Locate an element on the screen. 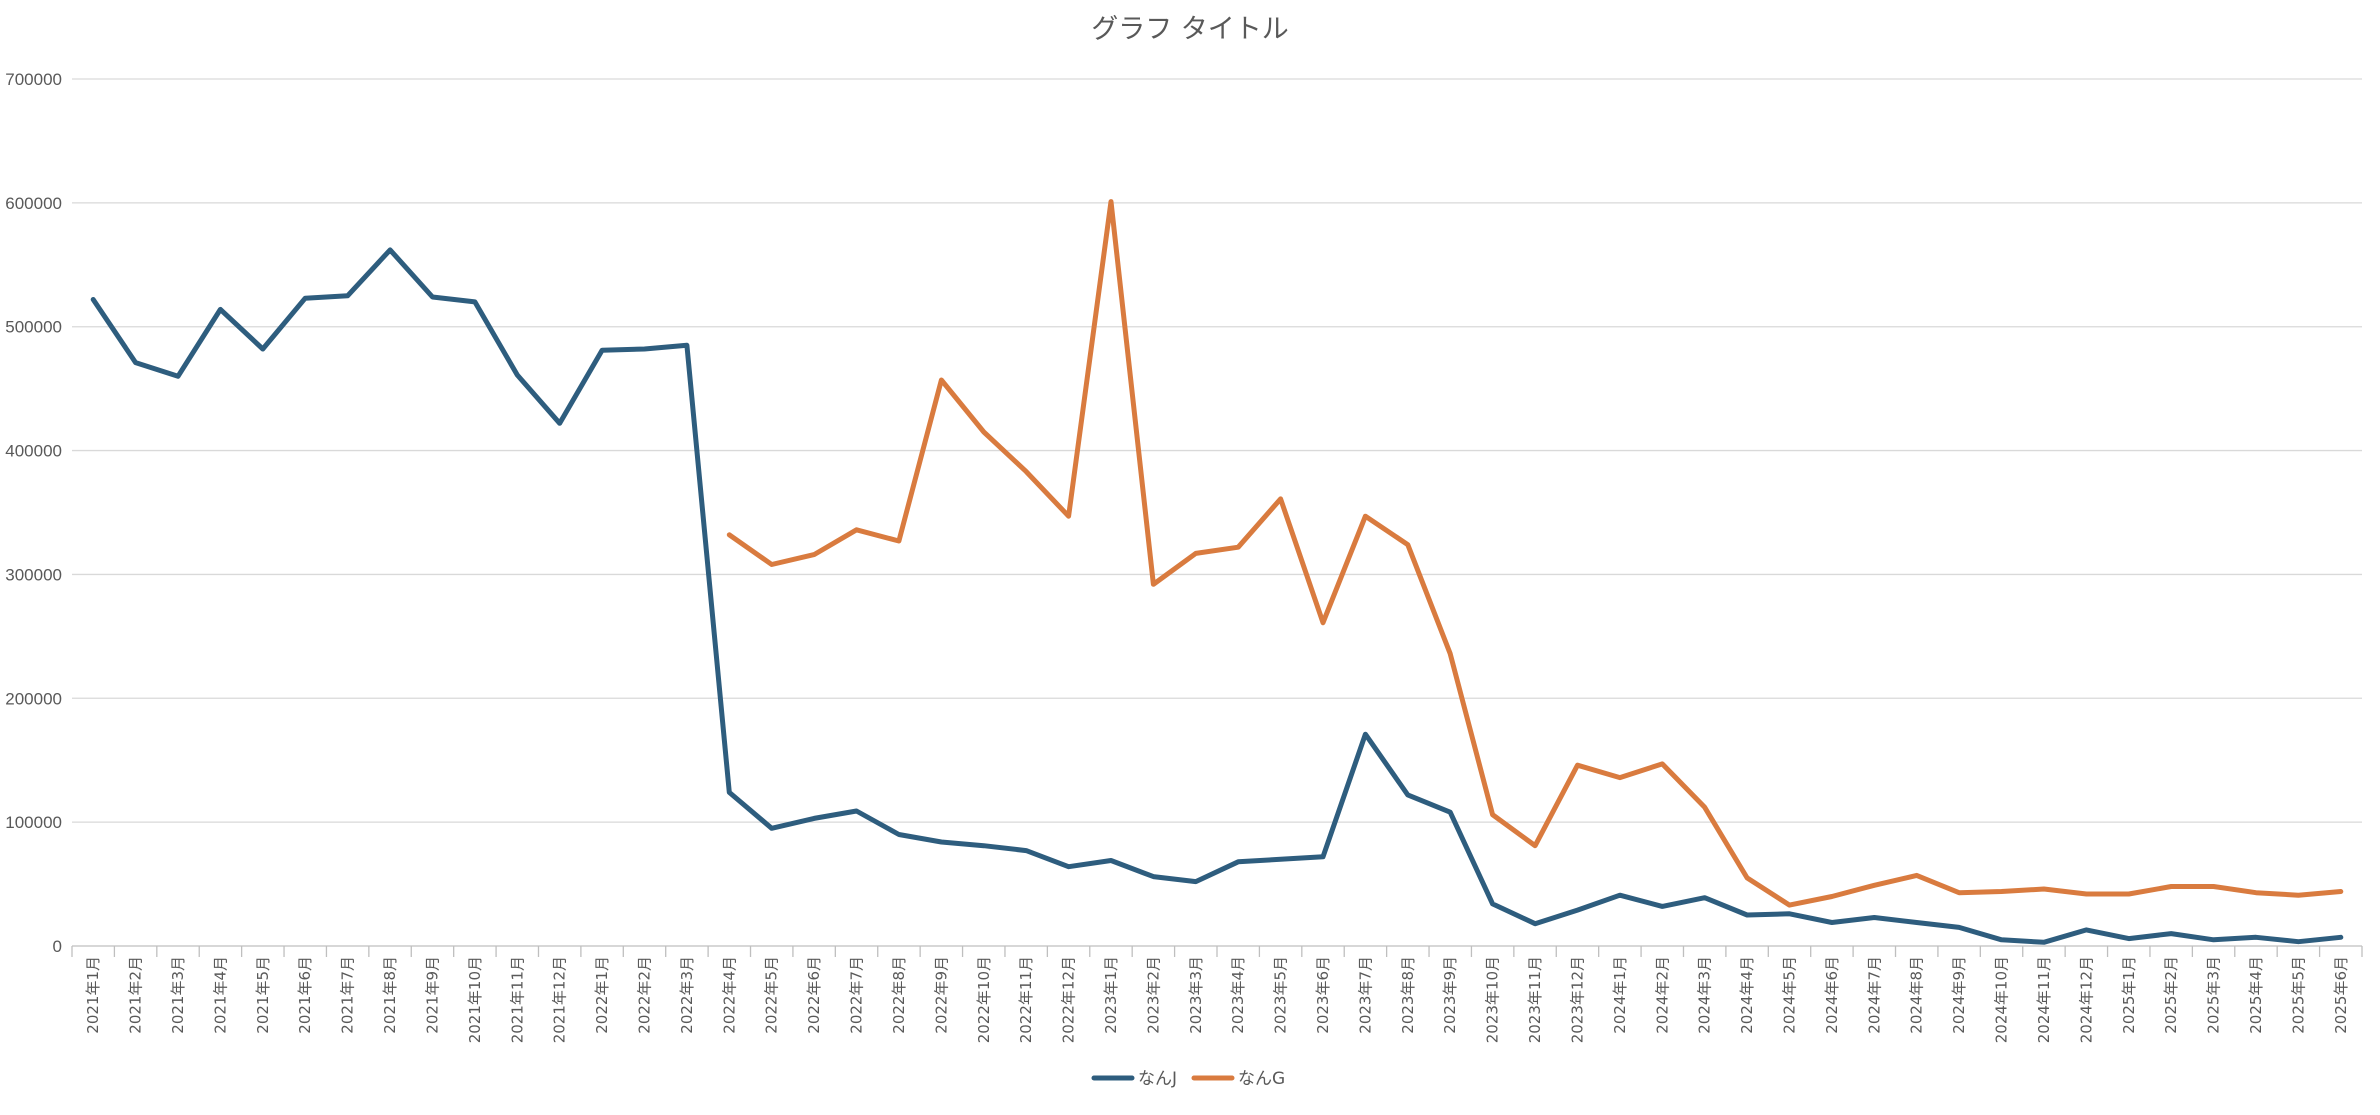  x-tick-label: 2022年7月 is located at coordinates (857, 995).